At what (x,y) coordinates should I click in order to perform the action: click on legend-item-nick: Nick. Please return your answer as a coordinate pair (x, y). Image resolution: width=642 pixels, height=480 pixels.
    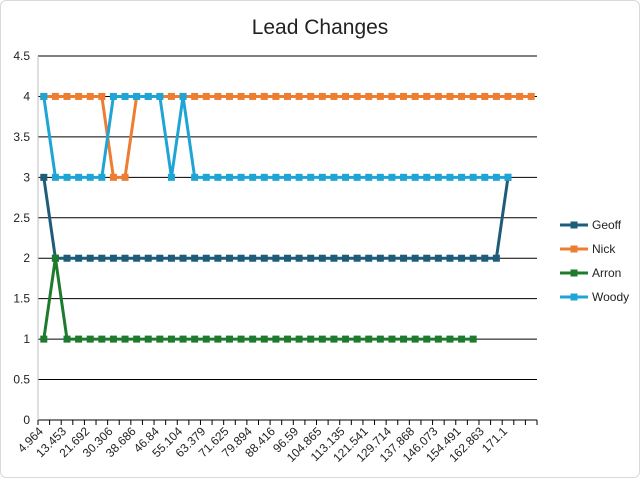
    Looking at the image, I should click on (588, 249).